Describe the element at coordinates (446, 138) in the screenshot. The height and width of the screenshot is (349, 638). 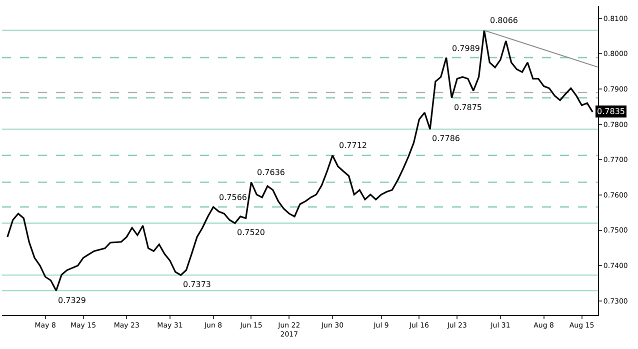
I see `annotation: 0.7786` at that location.